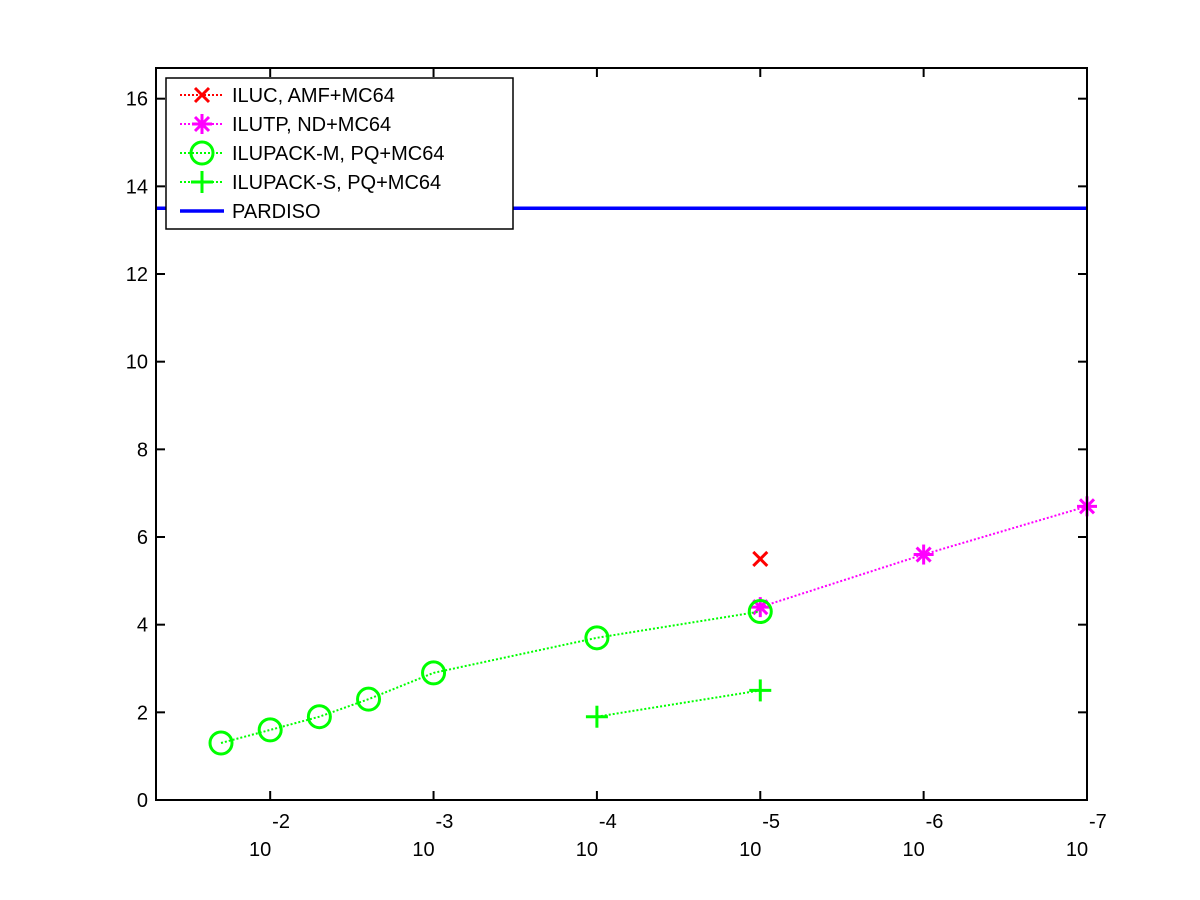  I want to click on legend-label: ILUPACK-M, PQ+MC64, so click(338, 154).